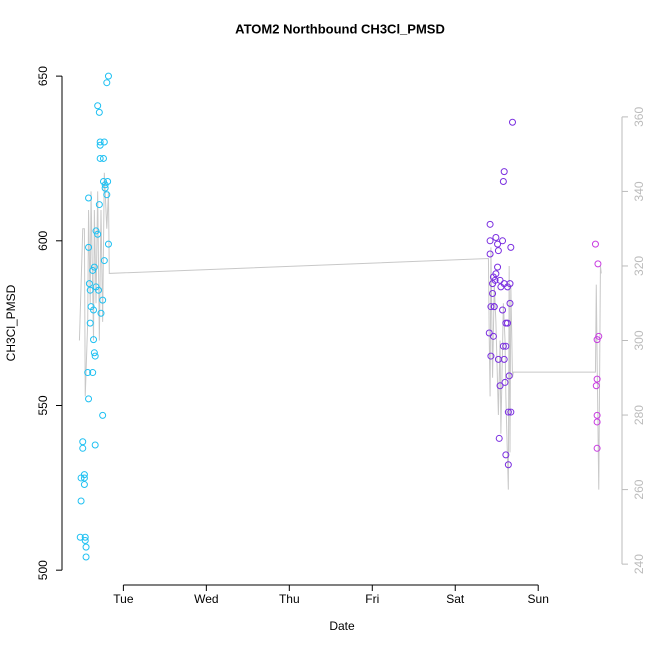 This screenshot has height=655, width=650. What do you see at coordinates (639, 564) in the screenshot?
I see `y2-tick-label: 240` at bounding box center [639, 564].